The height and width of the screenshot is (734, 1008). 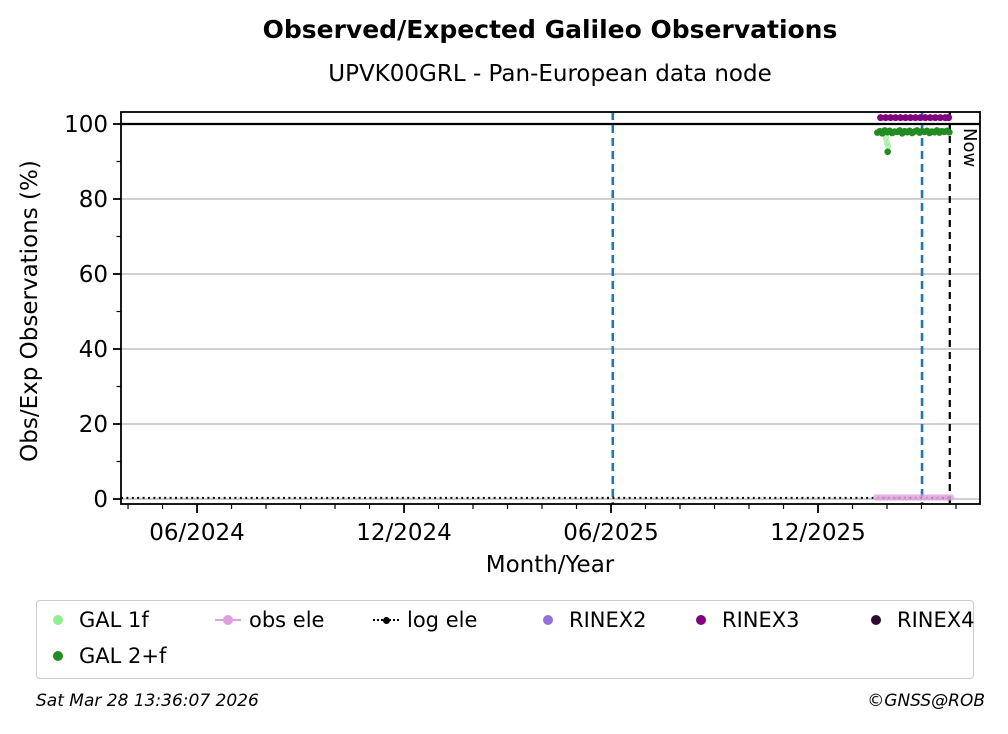 What do you see at coordinates (876, 620) in the screenshot?
I see `rinex4-marker-icon` at bounding box center [876, 620].